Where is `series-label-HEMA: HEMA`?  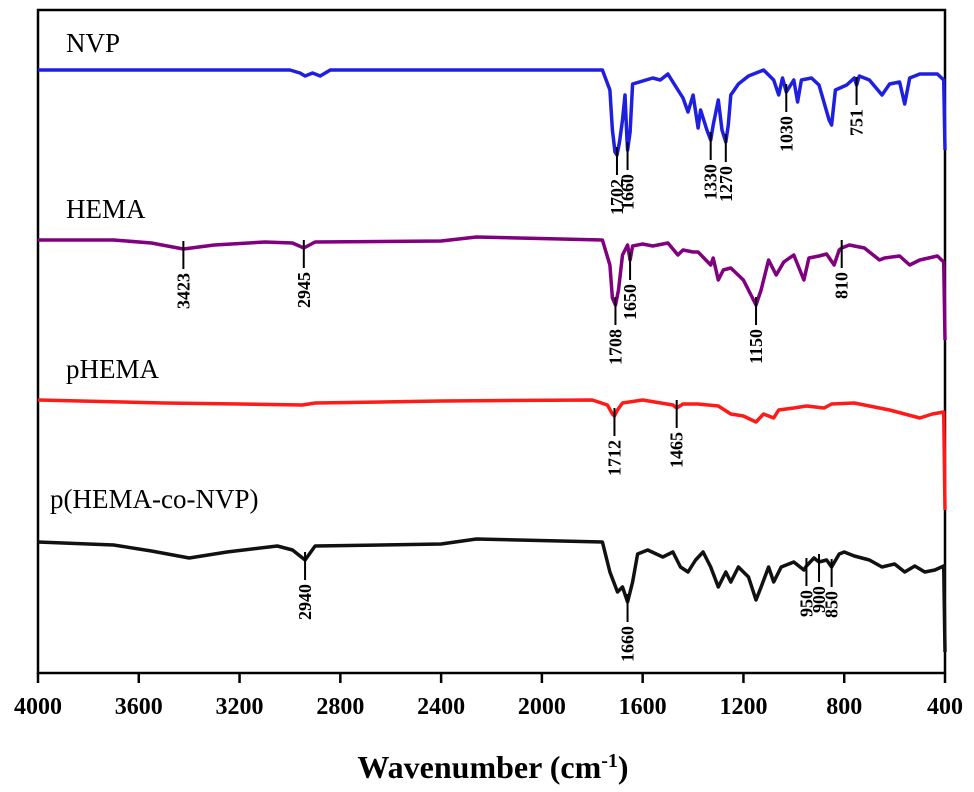
series-label-HEMA: HEMA is located at coordinates (106, 209).